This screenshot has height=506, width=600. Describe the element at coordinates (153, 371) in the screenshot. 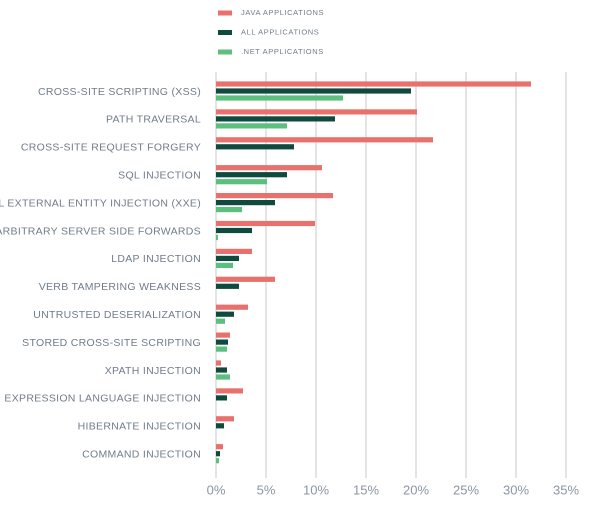

I see `category-label: XPATH INJECTION` at that location.